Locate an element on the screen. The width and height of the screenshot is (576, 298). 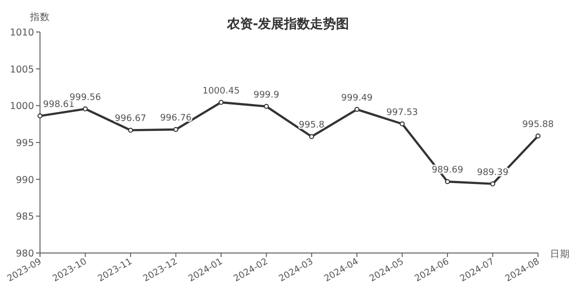
y-tick-label: 995 is located at coordinates (25, 143).